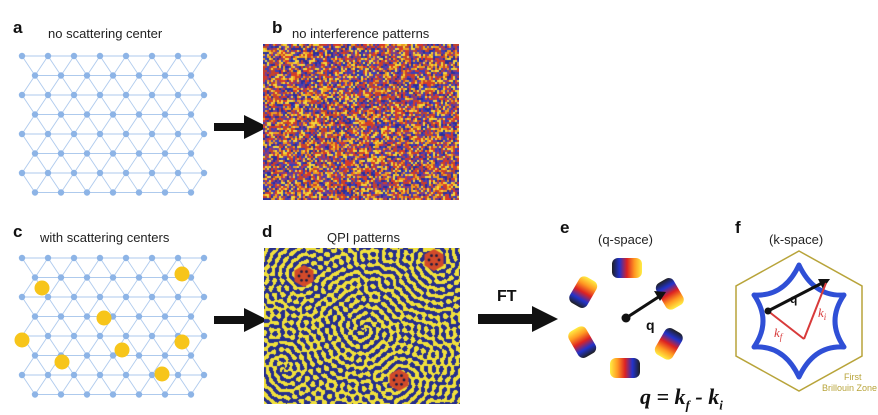 Image resolution: width=878 pixels, height=415 pixels. Describe the element at coordinates (105, 237) in the screenshot. I see `panel-c-title: with scattering centers` at that location.